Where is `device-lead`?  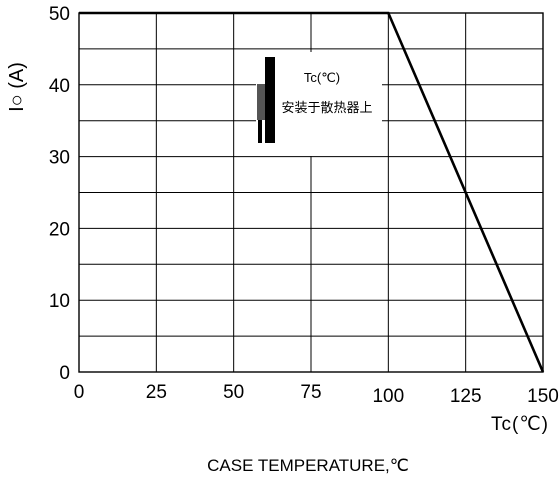
device-lead is located at coordinates (260, 131).